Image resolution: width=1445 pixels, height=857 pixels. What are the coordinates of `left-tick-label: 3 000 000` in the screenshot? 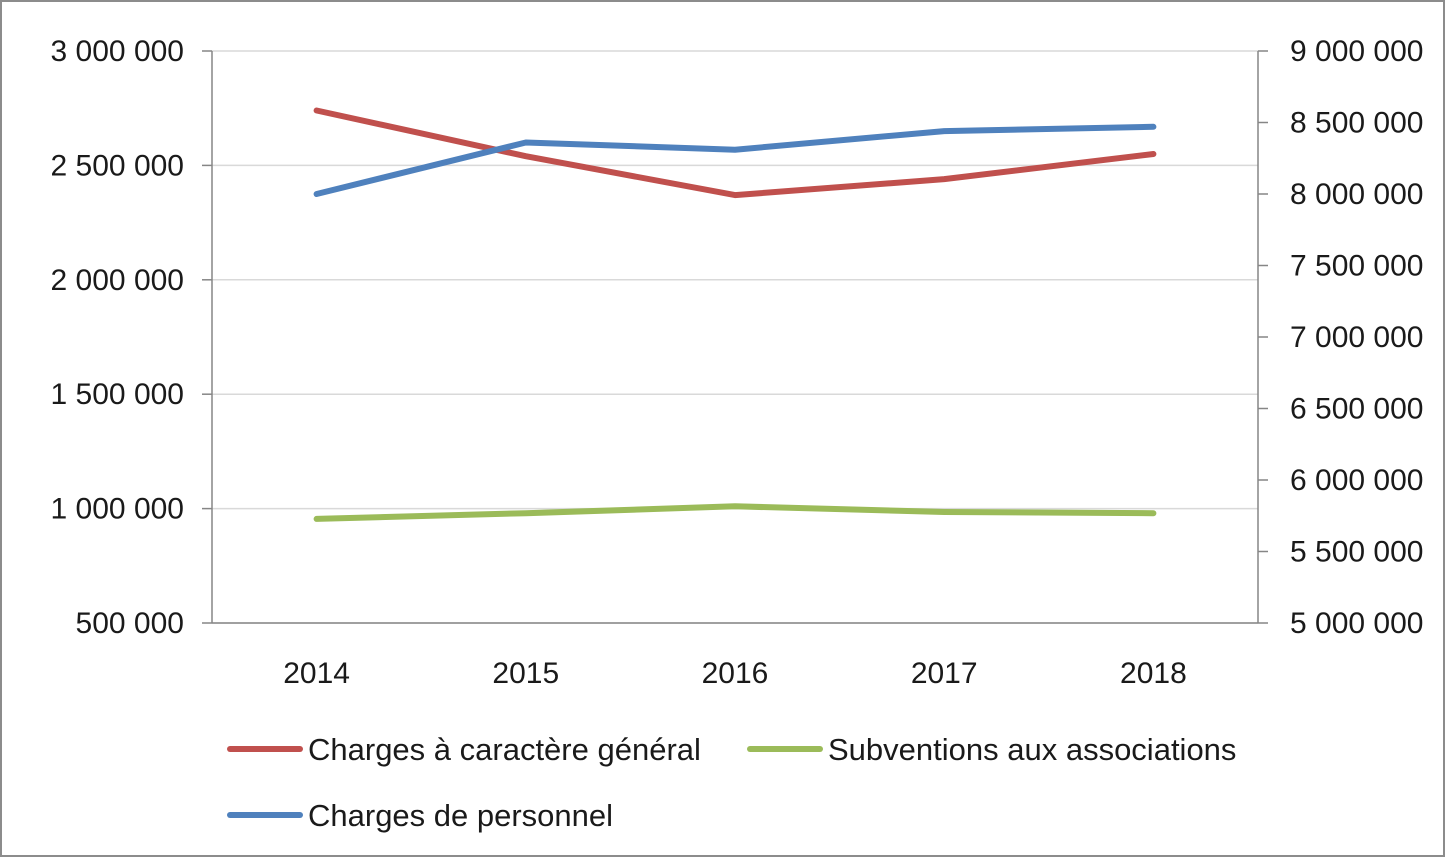 It's located at (117, 51).